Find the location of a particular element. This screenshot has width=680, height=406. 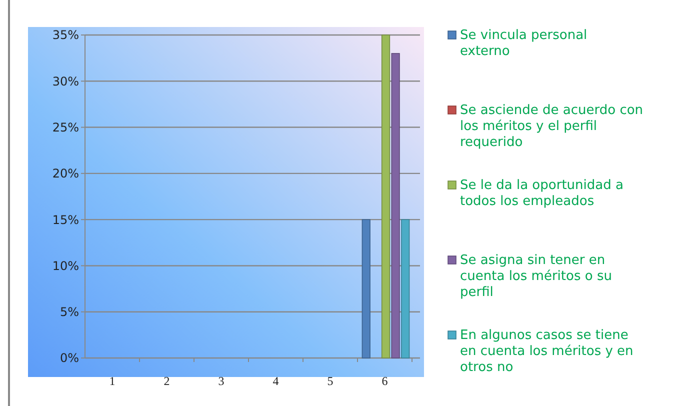

legend-label: Se asigna sin tener en cuenta los méritos o su perfil is located at coordinates (536, 276).